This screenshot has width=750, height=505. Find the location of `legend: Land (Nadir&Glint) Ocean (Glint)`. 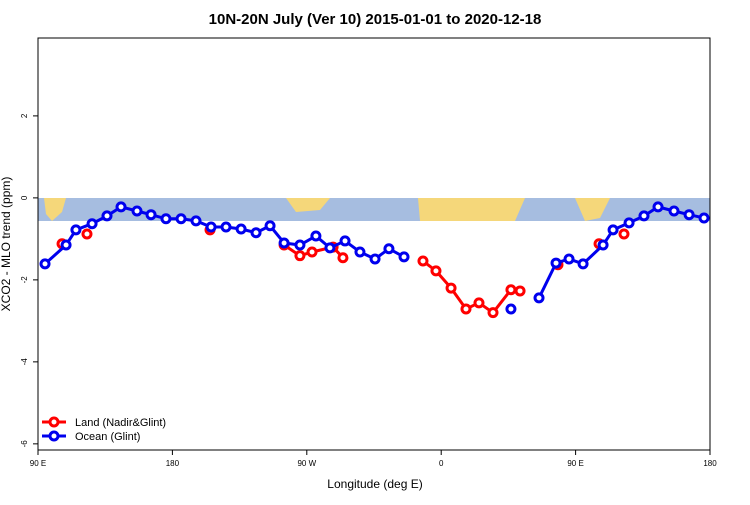

legend: Land (Nadir&Glint) Ocean (Glint) is located at coordinates (104, 429).